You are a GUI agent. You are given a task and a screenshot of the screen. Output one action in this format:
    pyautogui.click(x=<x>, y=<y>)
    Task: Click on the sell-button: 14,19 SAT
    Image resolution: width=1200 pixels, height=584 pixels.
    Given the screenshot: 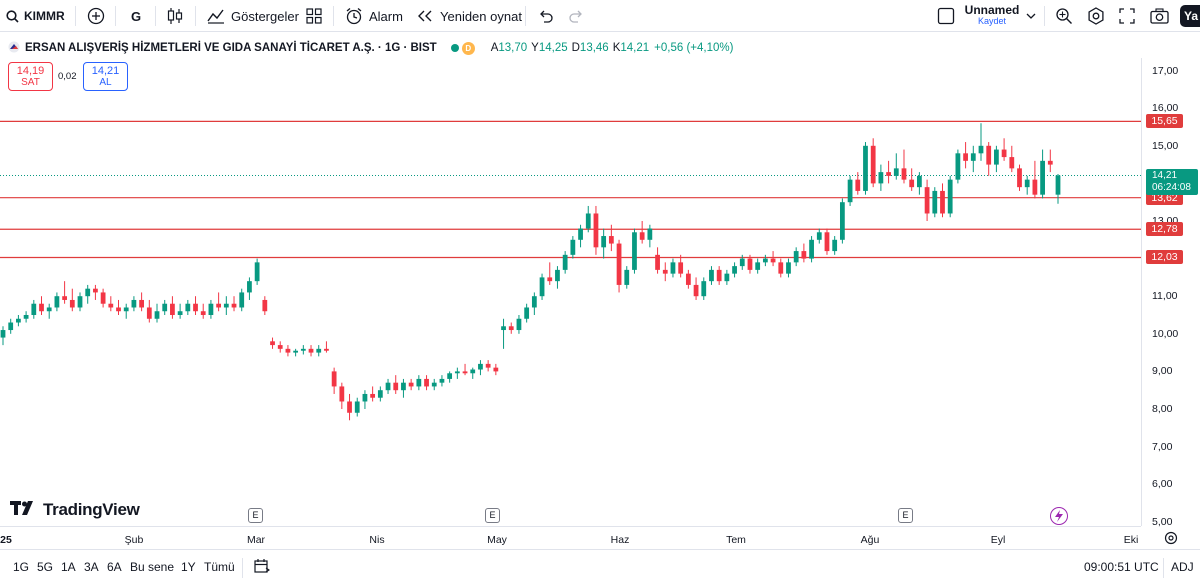 What is the action you would take?
    pyautogui.click(x=30, y=76)
    